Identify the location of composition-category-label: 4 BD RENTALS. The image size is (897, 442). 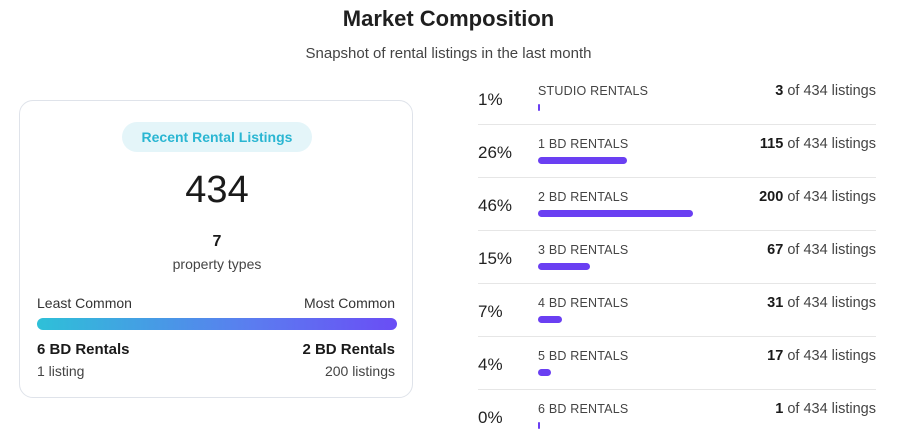
(583, 303).